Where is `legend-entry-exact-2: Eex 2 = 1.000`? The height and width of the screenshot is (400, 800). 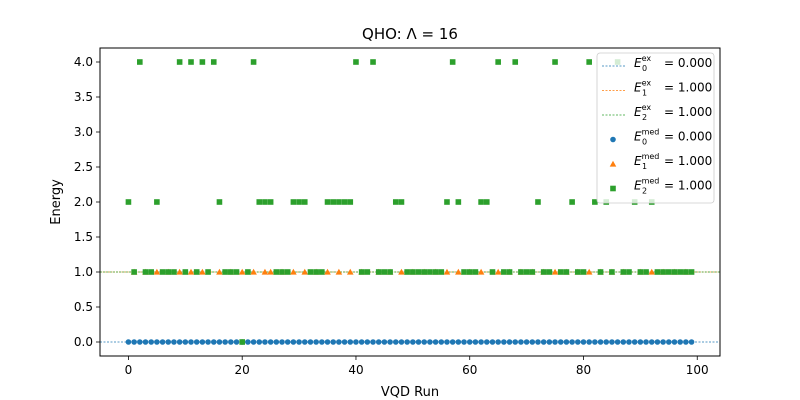
legend-entry-exact-2: Eex 2 = 1.000 is located at coordinates (673, 112).